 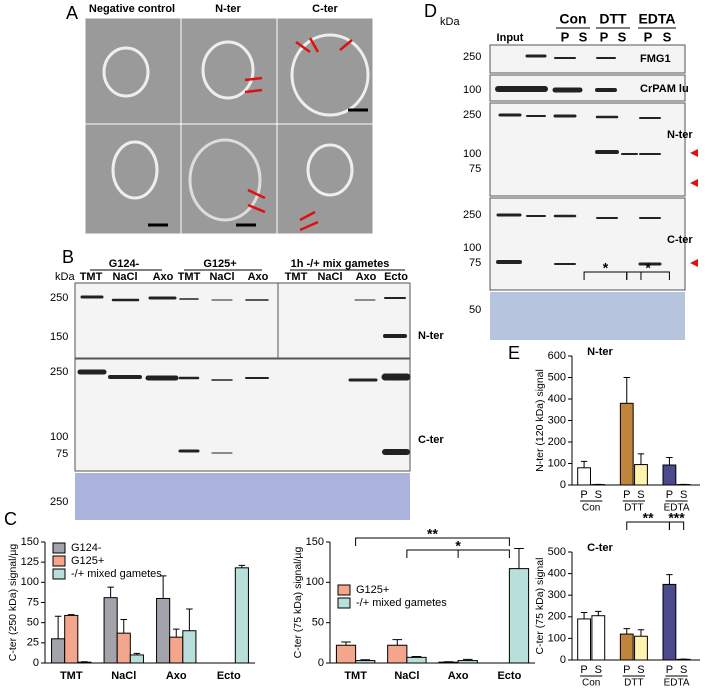 What do you see at coordinates (557, 377) in the screenshot?
I see `y-tick-label: 500` at bounding box center [557, 377].